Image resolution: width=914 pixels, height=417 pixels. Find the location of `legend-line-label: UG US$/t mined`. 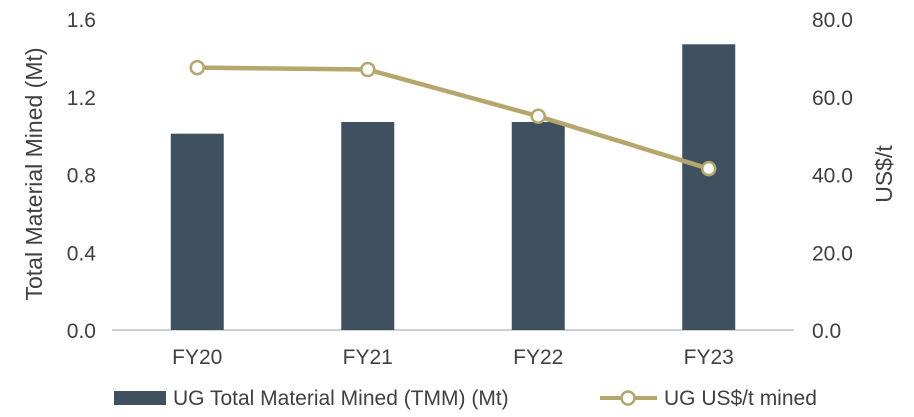

legend-line-label: UG US$/t mined is located at coordinates (740, 398).